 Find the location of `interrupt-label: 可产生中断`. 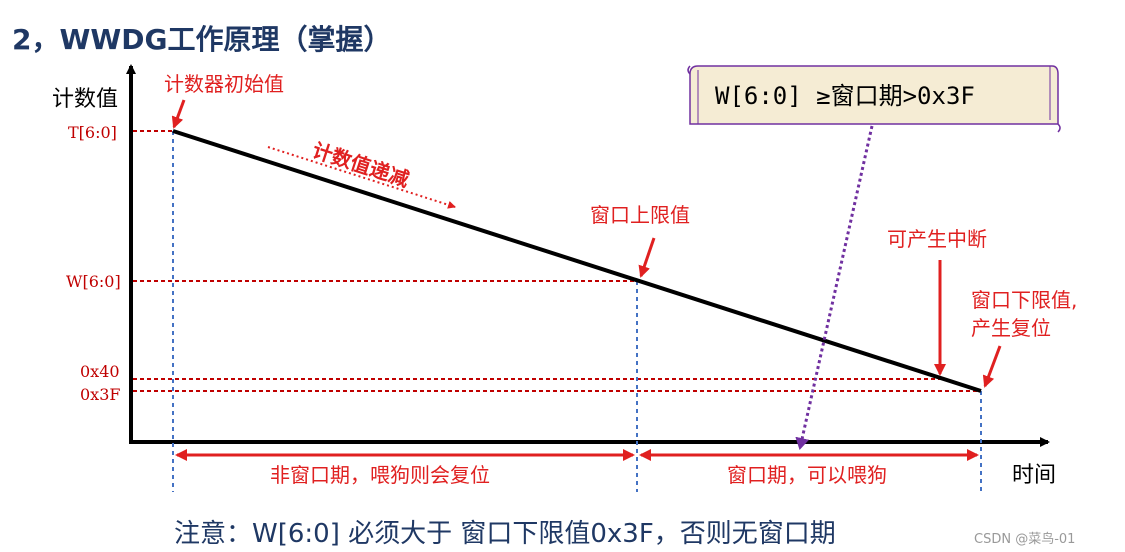

interrupt-label: 可产生中断 is located at coordinates (937, 239).